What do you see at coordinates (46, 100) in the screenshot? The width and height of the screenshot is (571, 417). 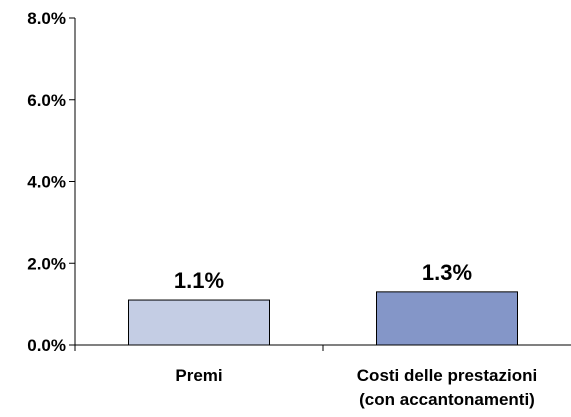 I see `y-tick-label: 6.0%` at bounding box center [46, 100].